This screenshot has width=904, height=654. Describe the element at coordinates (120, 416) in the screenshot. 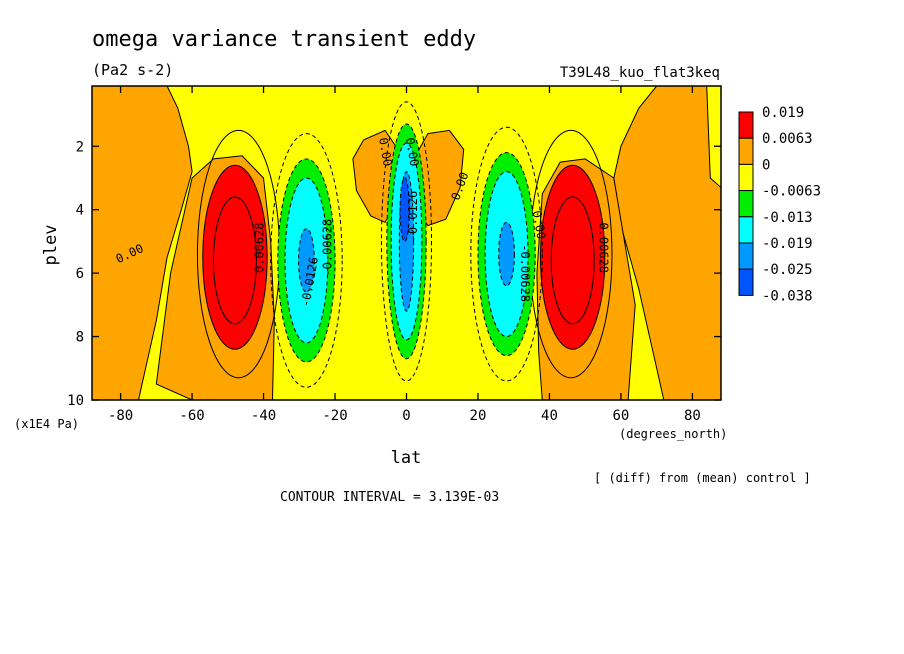

I see `x-tick-label: -80` at that location.